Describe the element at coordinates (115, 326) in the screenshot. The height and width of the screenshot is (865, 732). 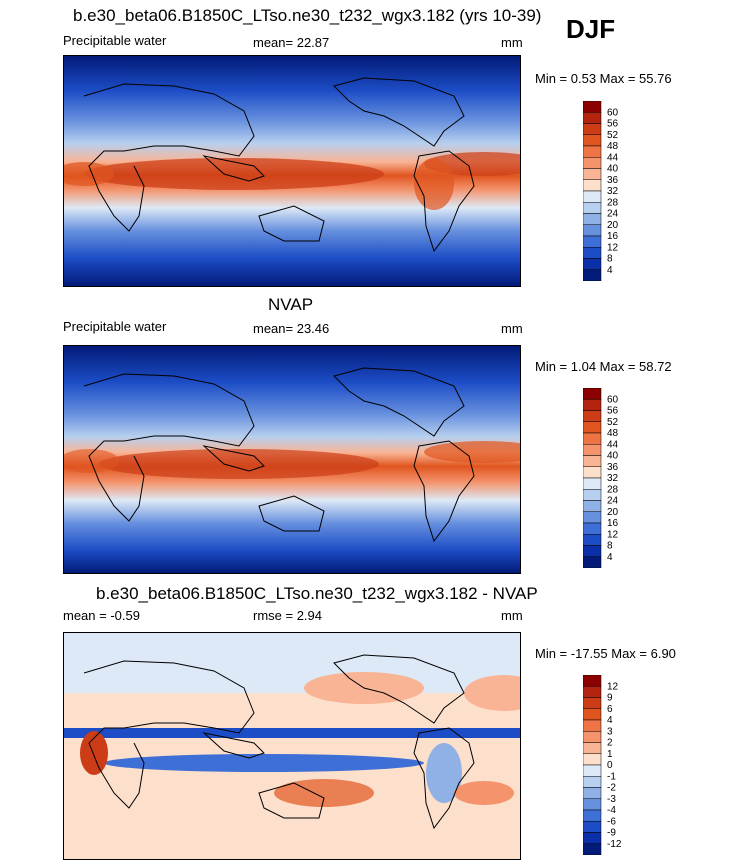
I see `panel2-variable-label: Precipitable water` at that location.